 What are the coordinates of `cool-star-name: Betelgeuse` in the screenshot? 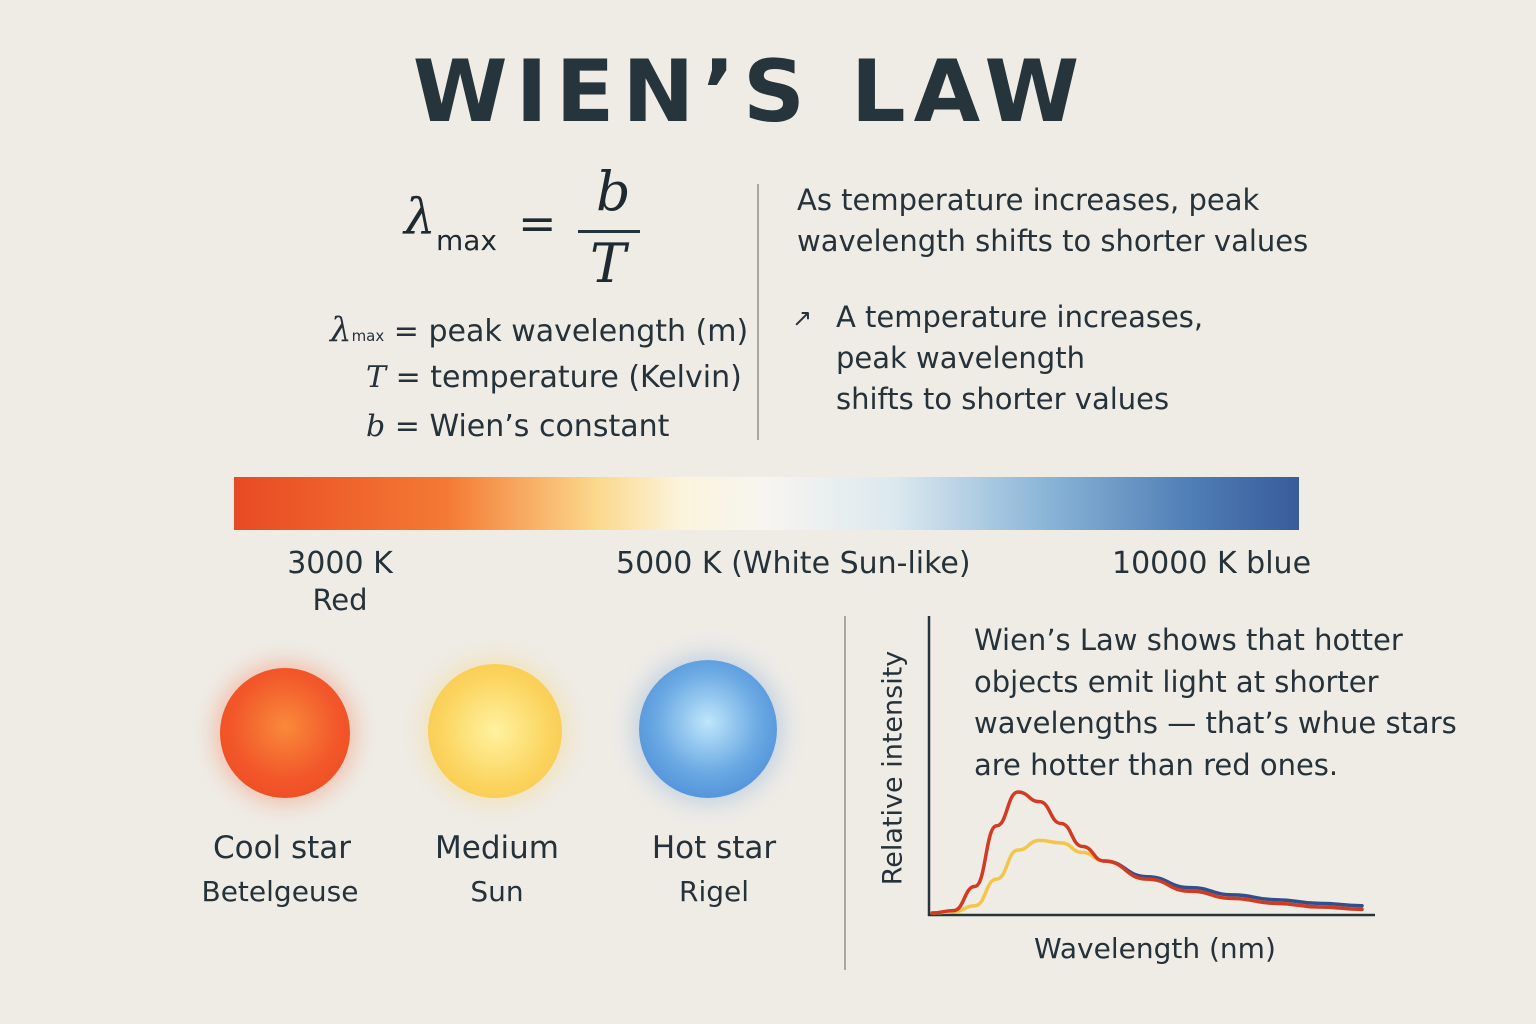 It's located at (280, 891).